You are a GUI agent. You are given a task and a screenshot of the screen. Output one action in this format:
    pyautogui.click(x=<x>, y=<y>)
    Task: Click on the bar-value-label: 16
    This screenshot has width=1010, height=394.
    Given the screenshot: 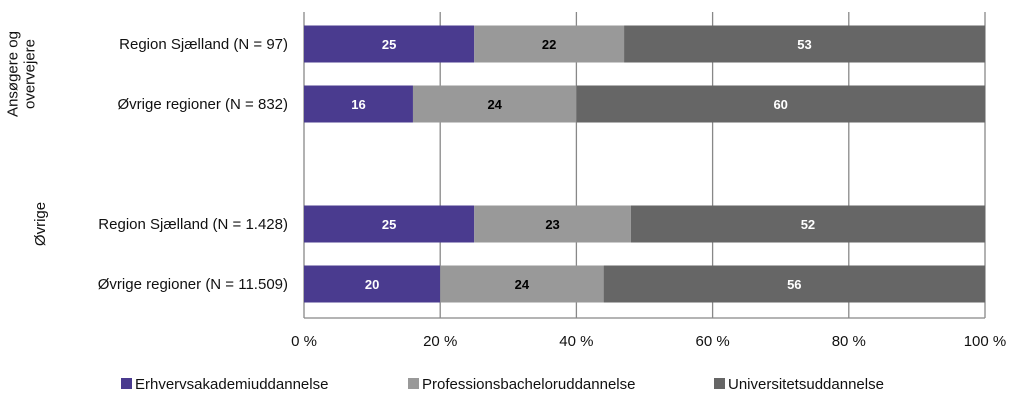 What is the action you would take?
    pyautogui.click(x=358, y=104)
    